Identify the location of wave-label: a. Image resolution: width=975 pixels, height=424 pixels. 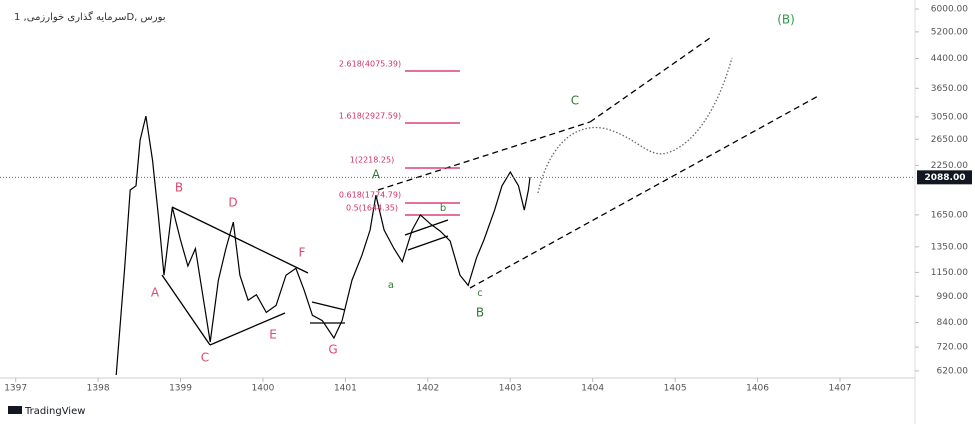
(391, 285).